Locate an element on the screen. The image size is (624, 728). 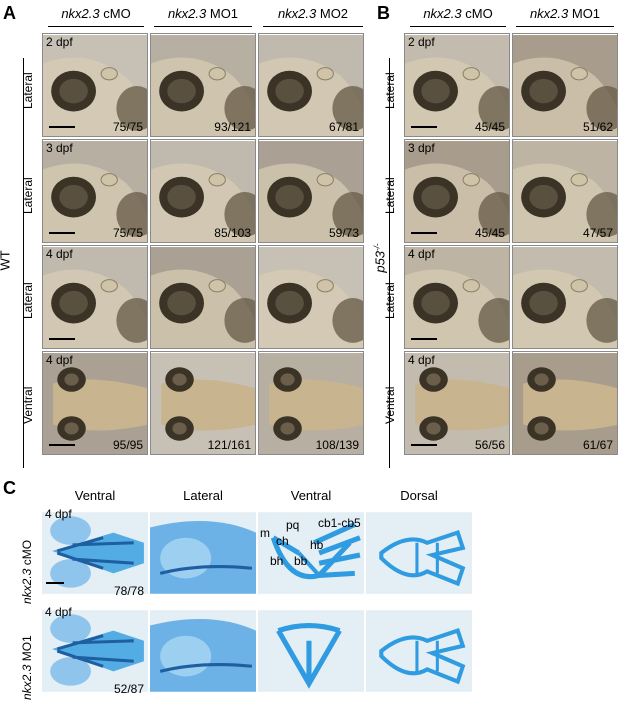
panel-b-image-r1-c2: 51/62 is located at coordinates (565, 85).